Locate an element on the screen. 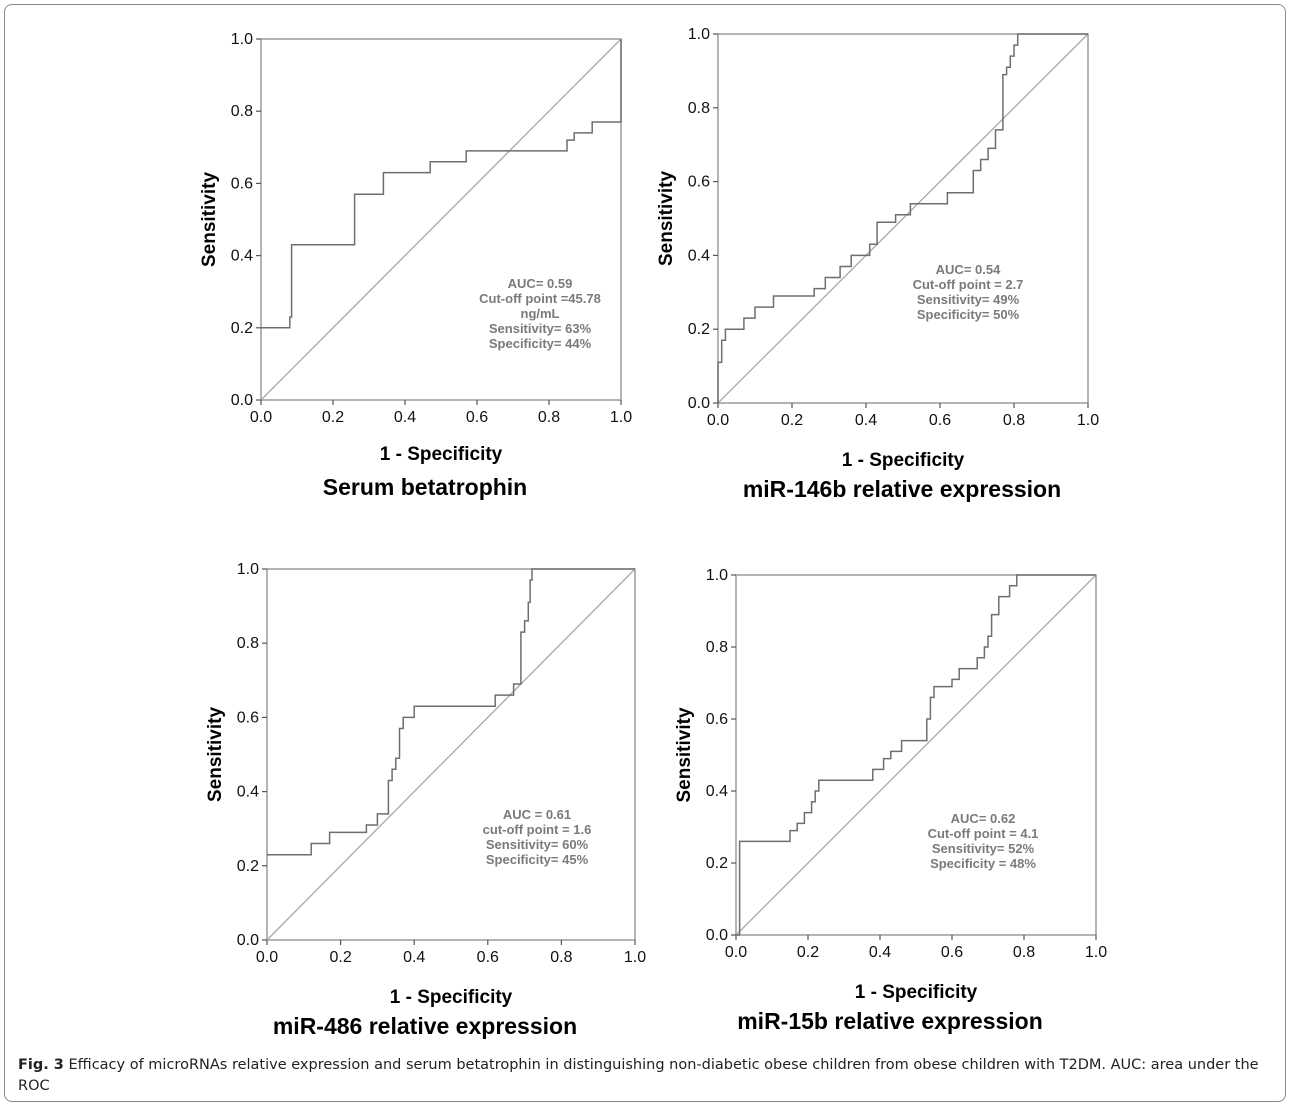 This screenshot has width=1292, height=1109. panel-label: miR-486 relative expression is located at coordinates (425, 1026).